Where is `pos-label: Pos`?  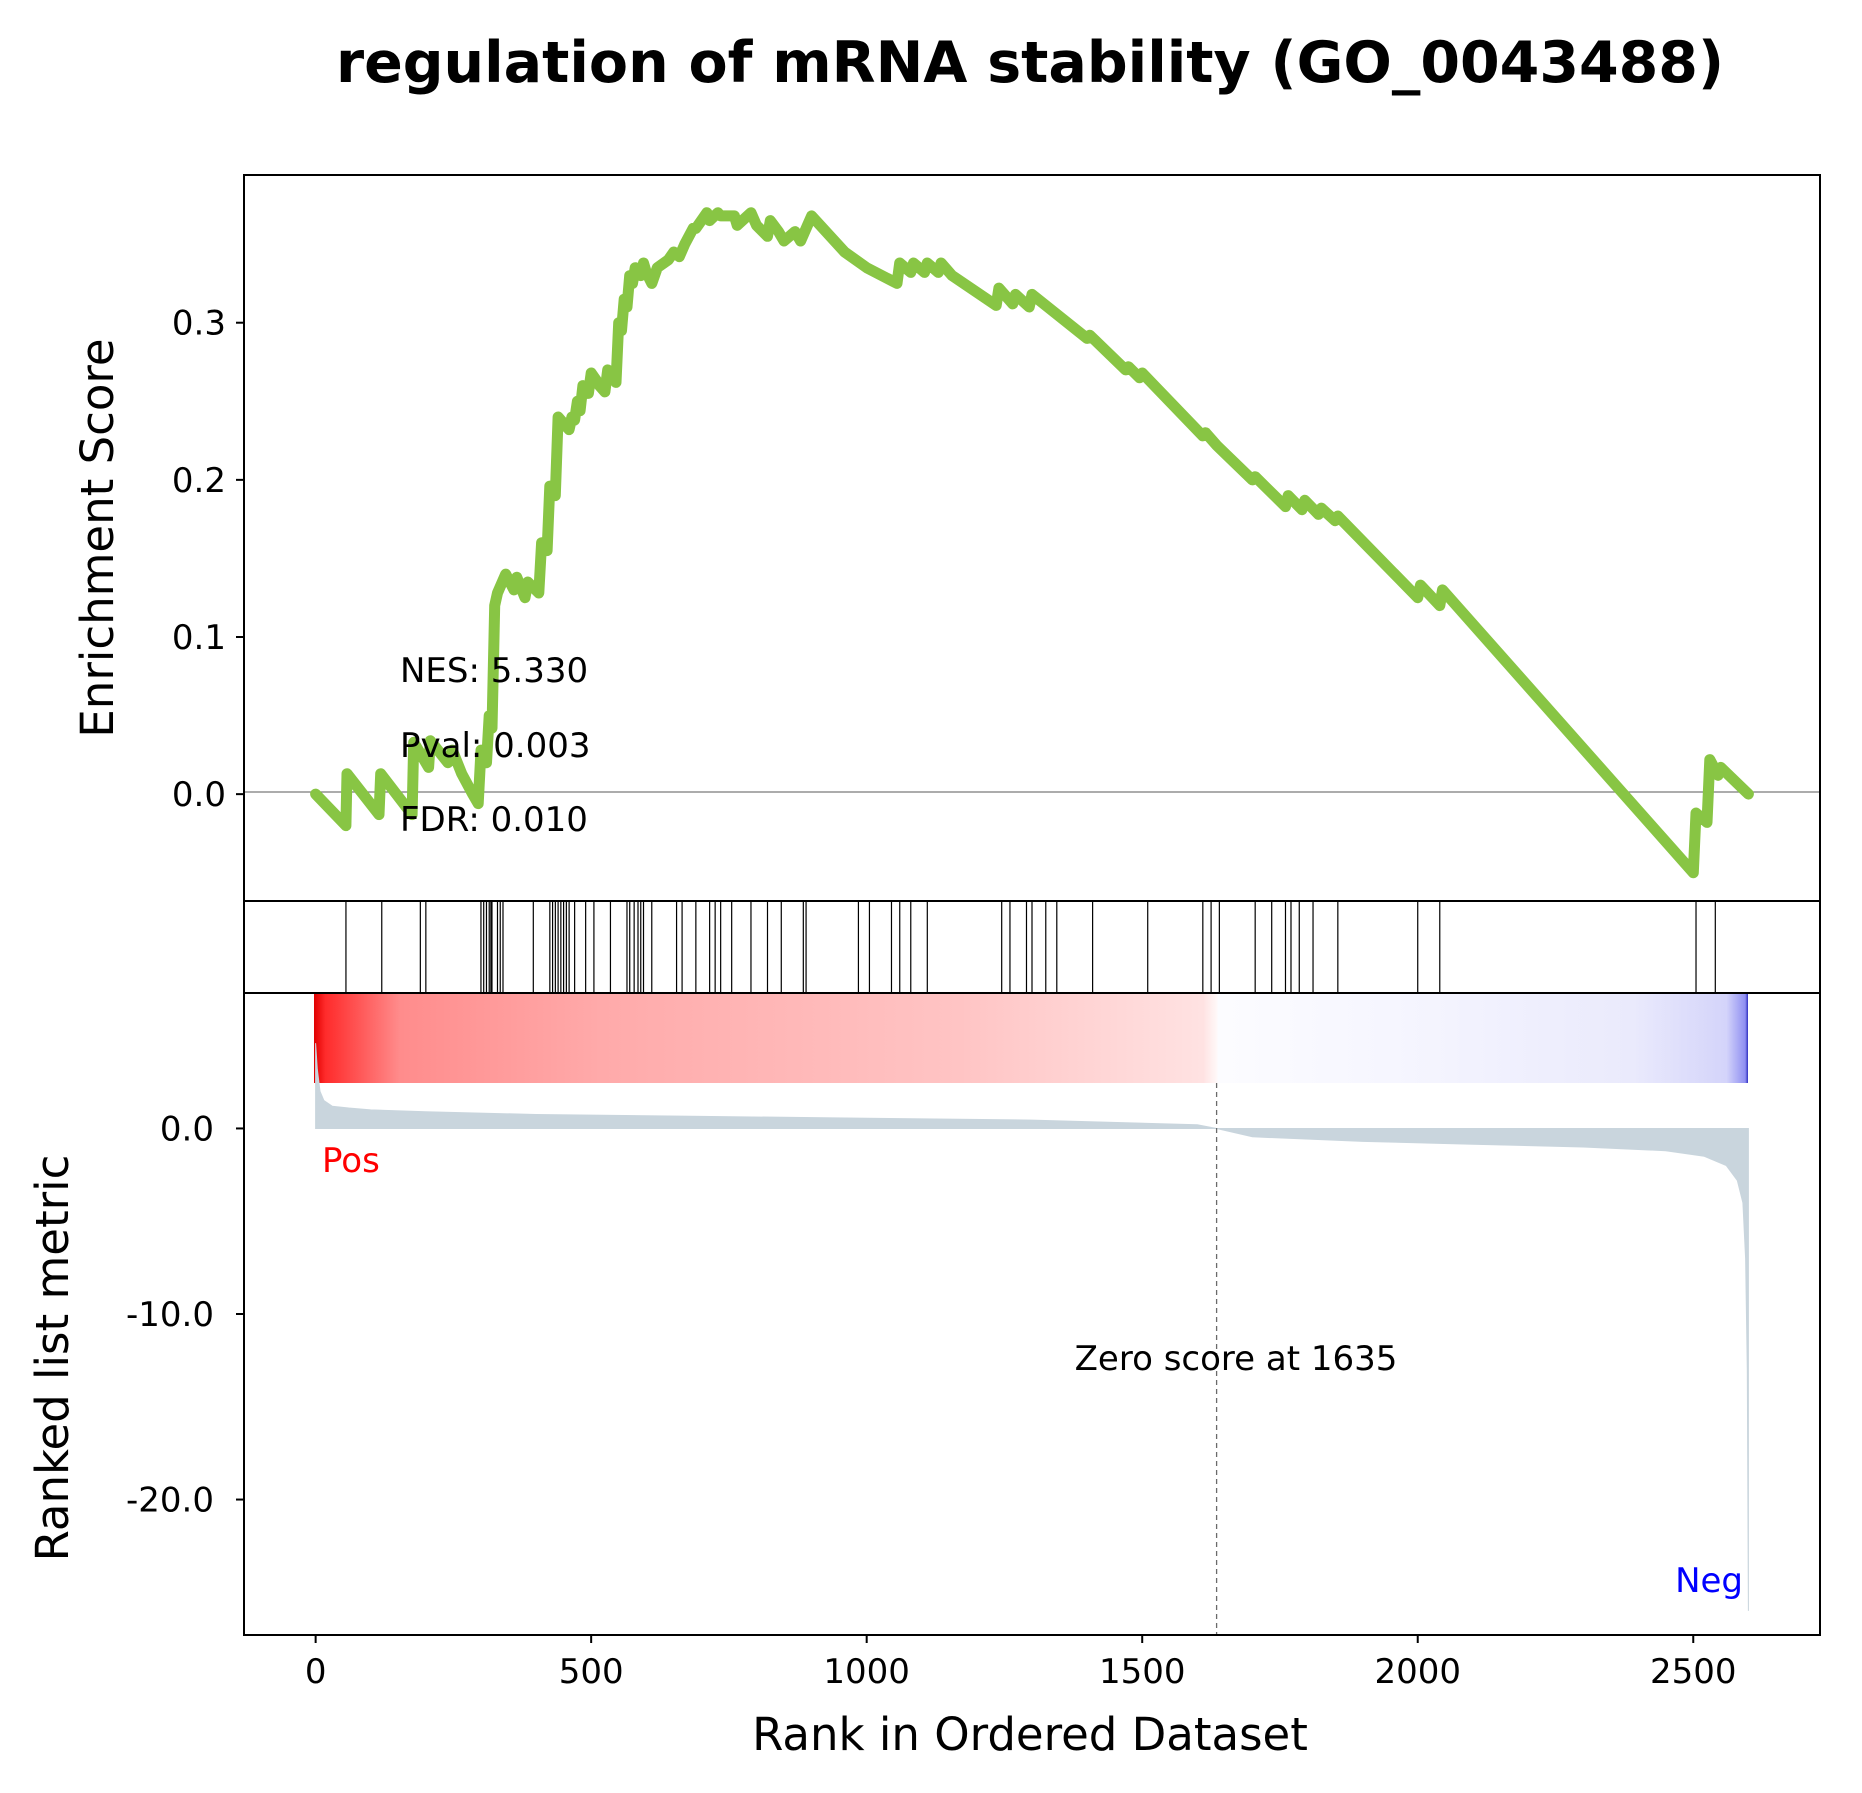 pos-label: Pos is located at coordinates (351, 1161).